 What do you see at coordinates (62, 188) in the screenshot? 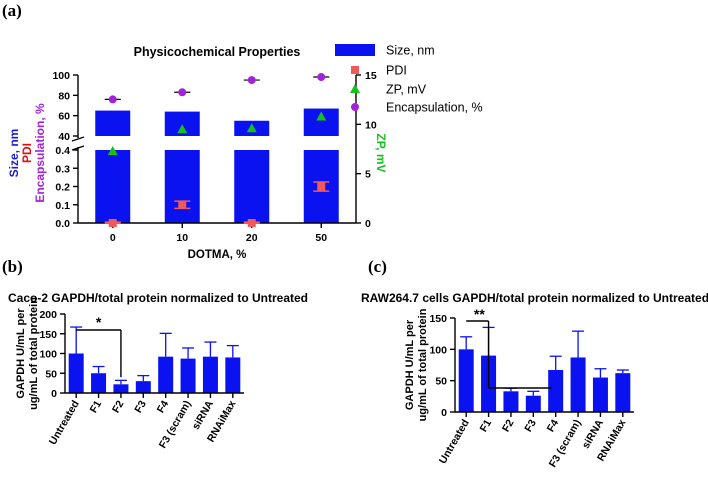
I see `y-tick-label-bottom: 0.2` at bounding box center [62, 188].